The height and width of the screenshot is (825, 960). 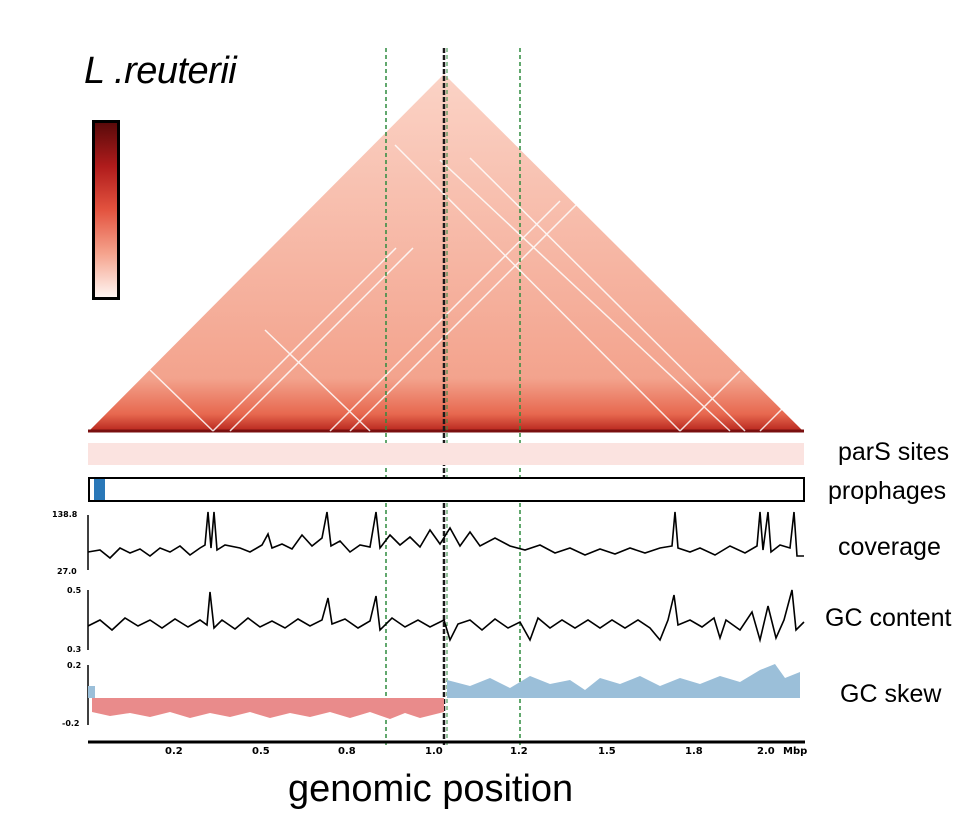 What do you see at coordinates (268, 708) in the screenshot?
I see `gc-skew-negative` at bounding box center [268, 708].